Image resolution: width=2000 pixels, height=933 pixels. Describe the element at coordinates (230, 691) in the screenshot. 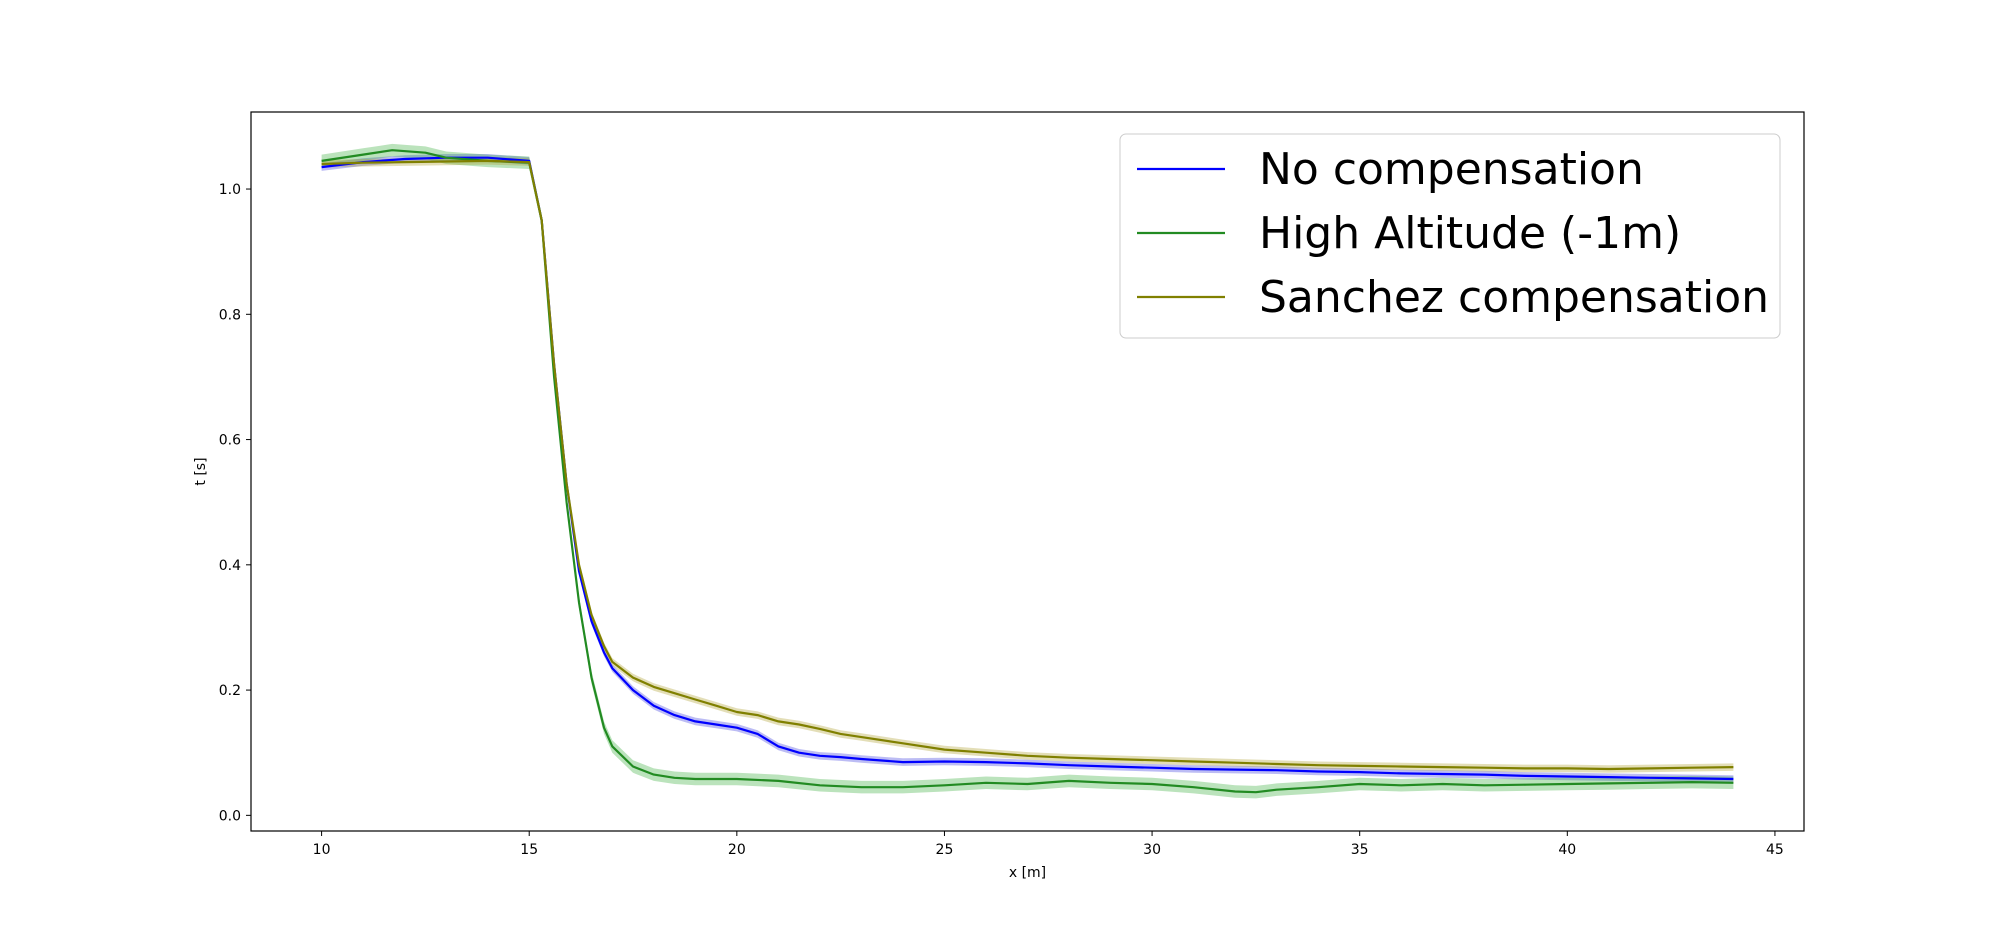

I see `y-tick-label: 0.2` at that location.